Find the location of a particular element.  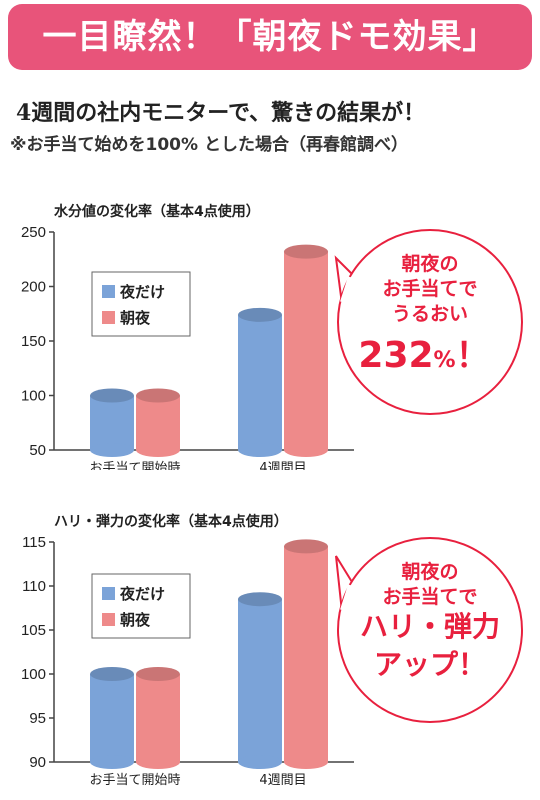

callout-number: 232 is located at coordinates (395, 355).